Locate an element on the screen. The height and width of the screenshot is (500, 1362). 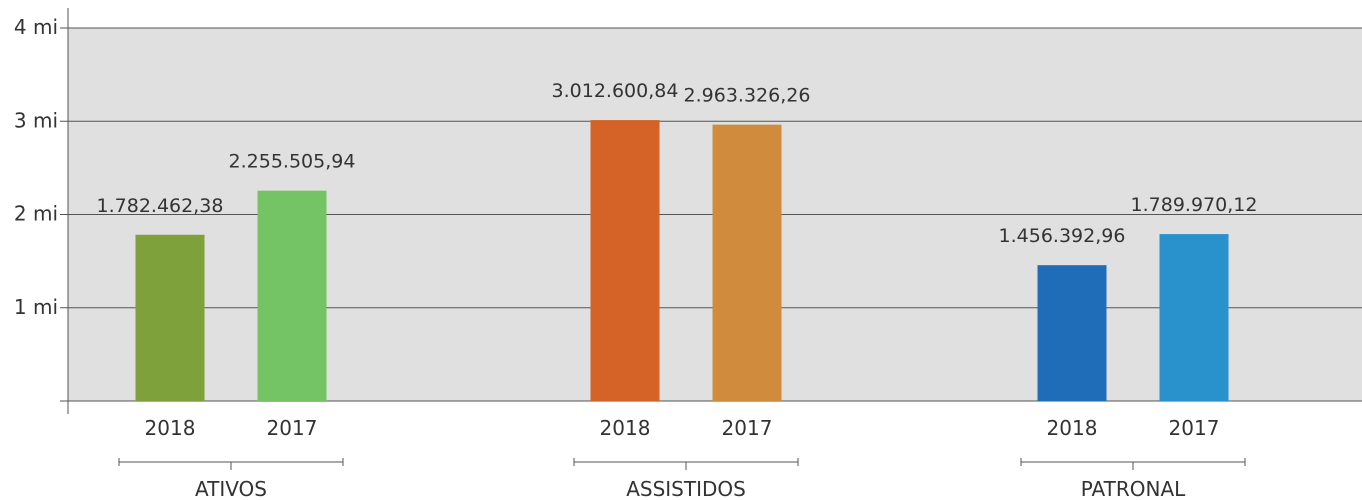
data-label: 1.789.970,12 is located at coordinates (1194, 205).